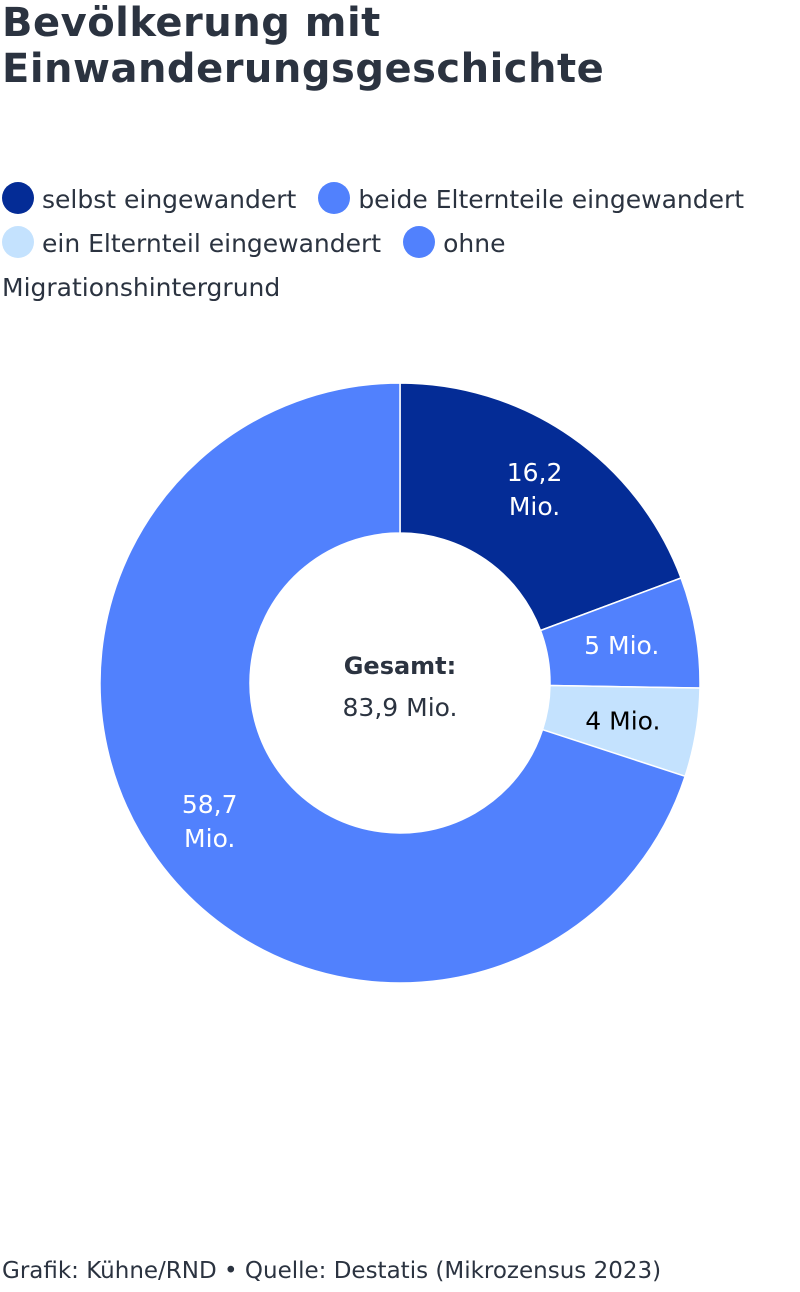 Image resolution: width=800 pixels, height=1292 pixels. Describe the element at coordinates (621, 645) in the screenshot. I see `slice-label-1: 5 Mio.` at that location.